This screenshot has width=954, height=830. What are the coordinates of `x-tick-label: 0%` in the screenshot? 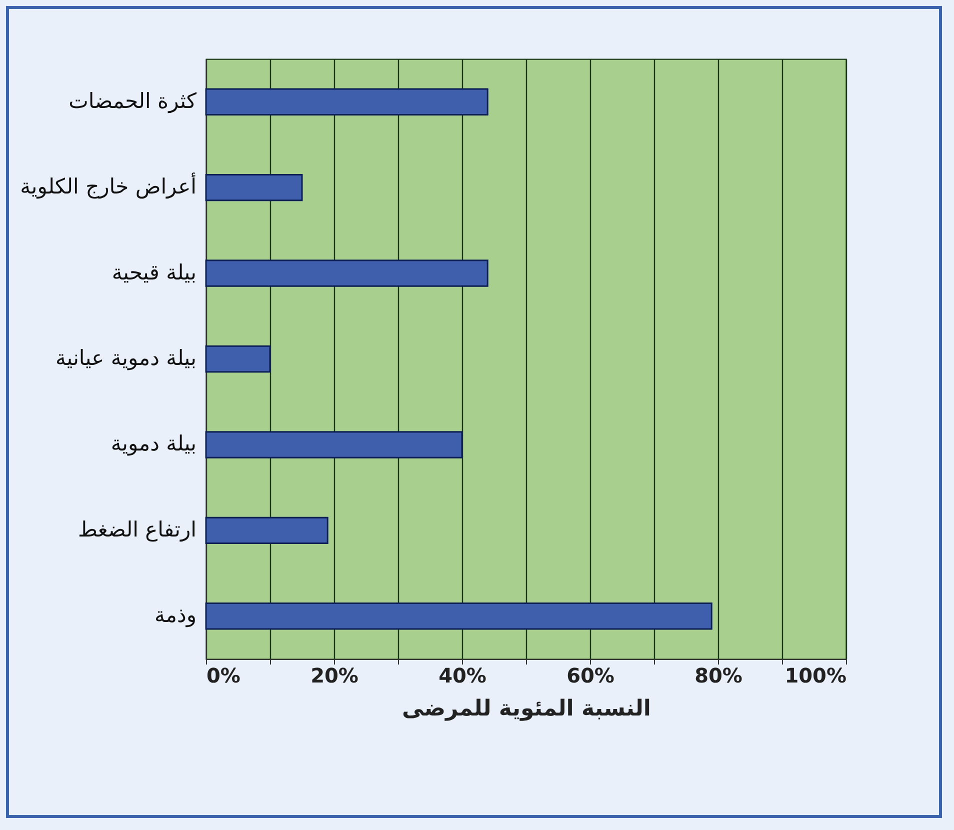 It's located at (223, 676).